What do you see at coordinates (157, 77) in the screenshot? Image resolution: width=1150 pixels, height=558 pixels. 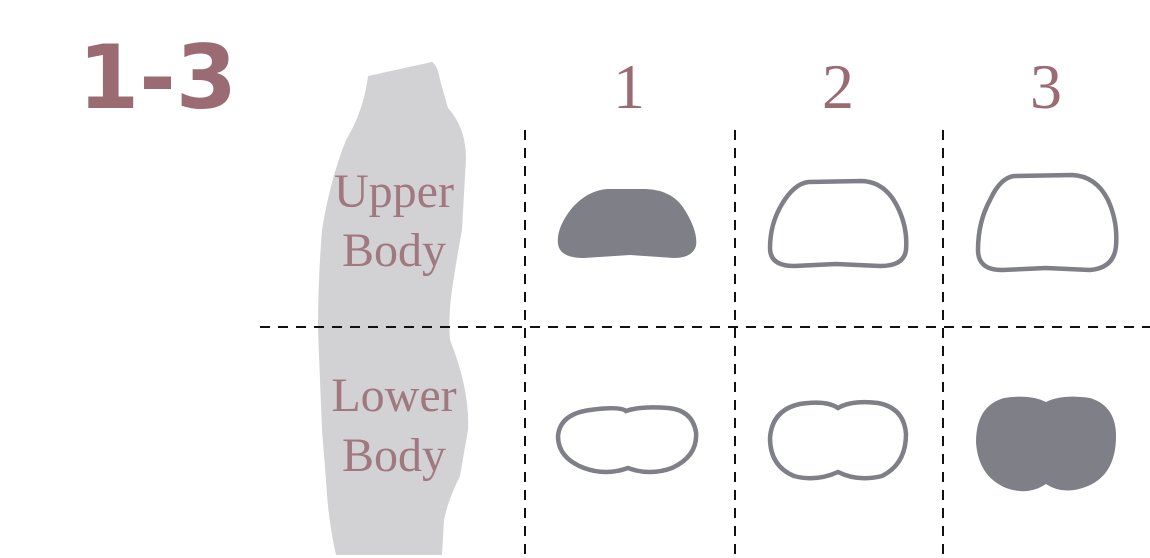 I see `figure-code: 1-3` at bounding box center [157, 77].